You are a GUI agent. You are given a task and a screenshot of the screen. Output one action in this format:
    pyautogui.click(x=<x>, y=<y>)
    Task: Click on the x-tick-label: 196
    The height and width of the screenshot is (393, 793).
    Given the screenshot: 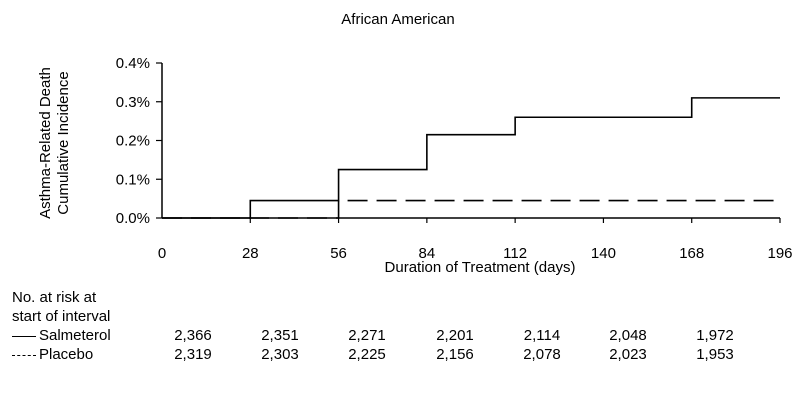 What is the action you would take?
    pyautogui.click(x=779, y=253)
    